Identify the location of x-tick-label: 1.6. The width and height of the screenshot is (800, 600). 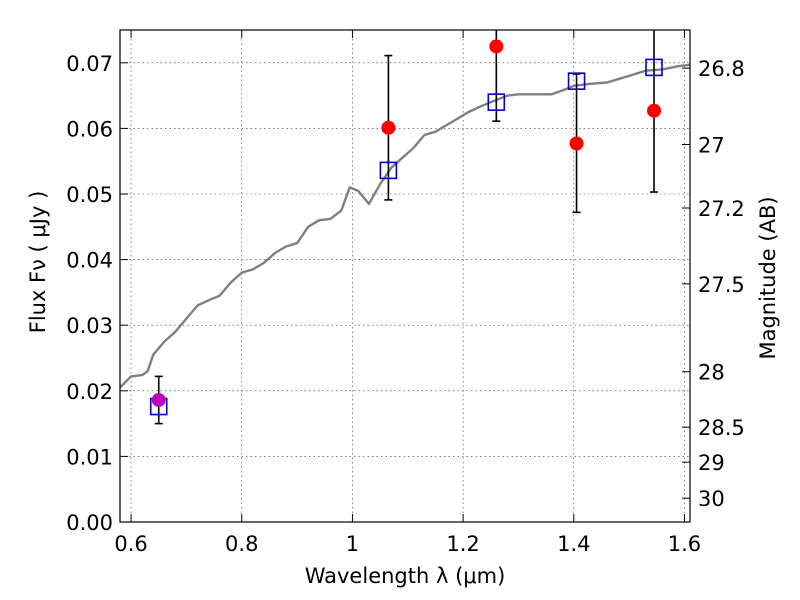
(684, 544).